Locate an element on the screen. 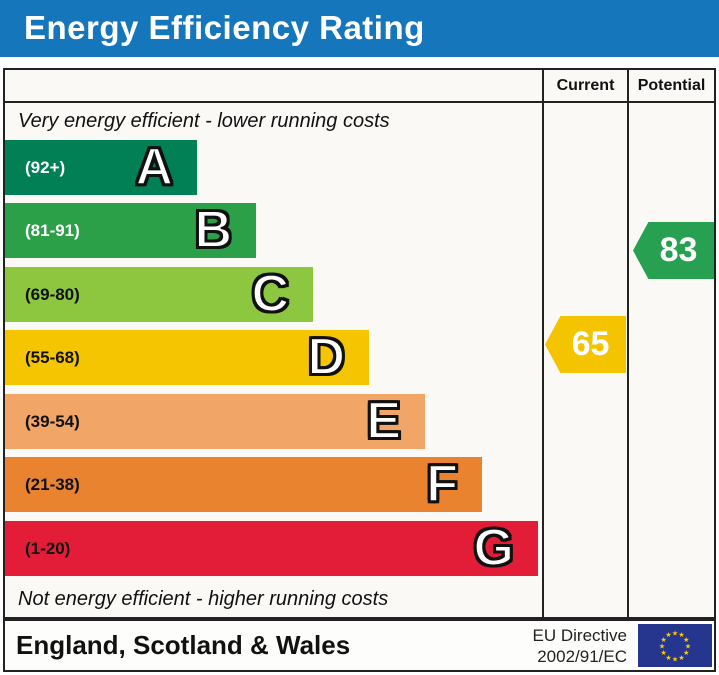 The image size is (719, 675). band-bar-g: (1-20) G is located at coordinates (271, 548).